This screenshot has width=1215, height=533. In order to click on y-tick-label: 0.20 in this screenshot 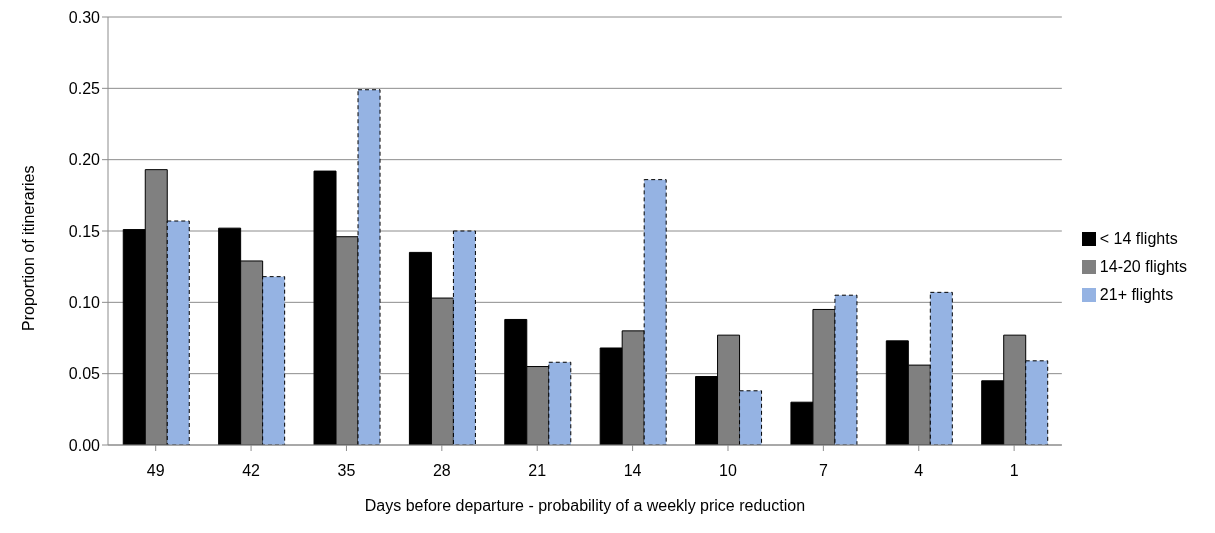, I will do `click(84, 160)`.